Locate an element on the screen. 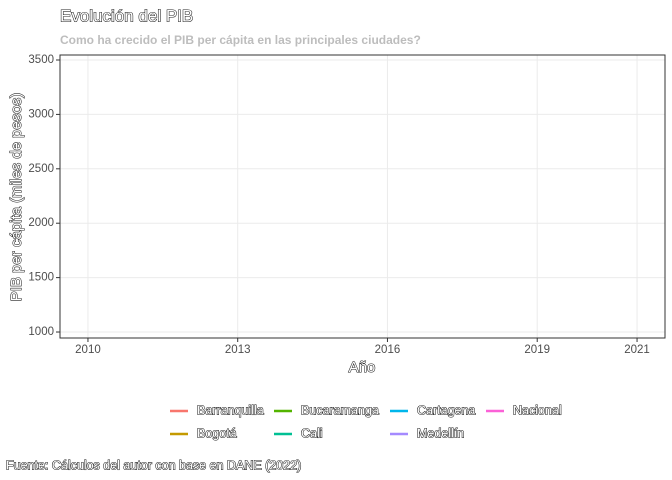  y-tick-label: 2500 is located at coordinates (41, 169).